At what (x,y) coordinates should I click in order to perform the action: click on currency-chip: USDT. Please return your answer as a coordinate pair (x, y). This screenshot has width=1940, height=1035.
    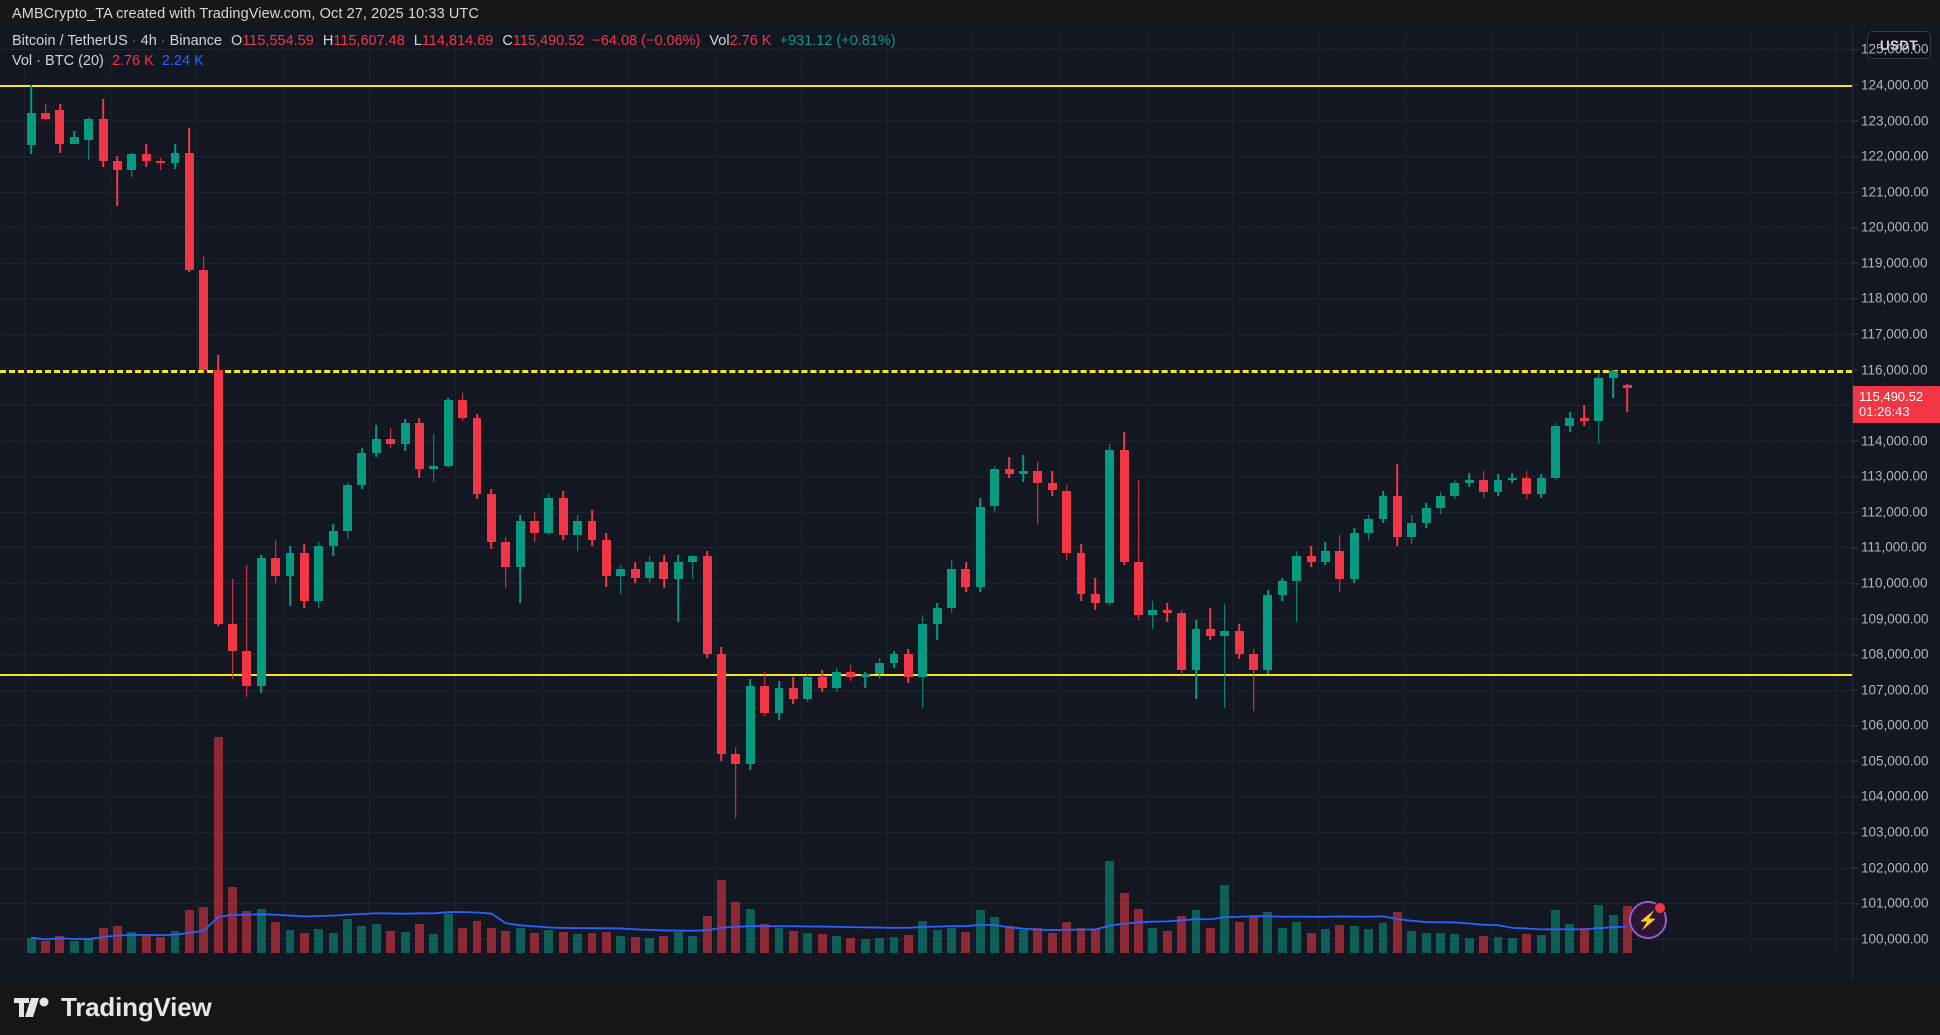
    Looking at the image, I should click on (1899, 45).